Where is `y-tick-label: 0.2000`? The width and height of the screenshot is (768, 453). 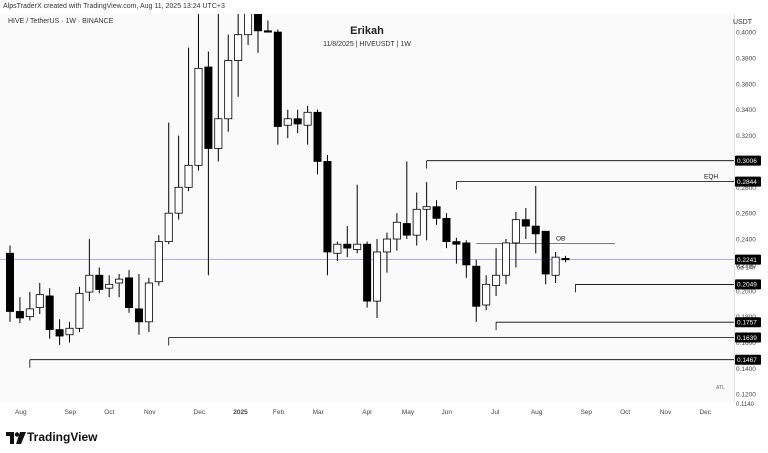
y-tick-label: 0.2000 is located at coordinates (746, 291).